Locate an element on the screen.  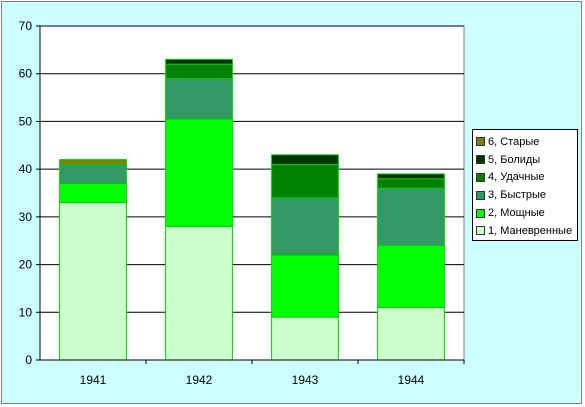
legend-label: 4, Удачные is located at coordinates (516, 177).